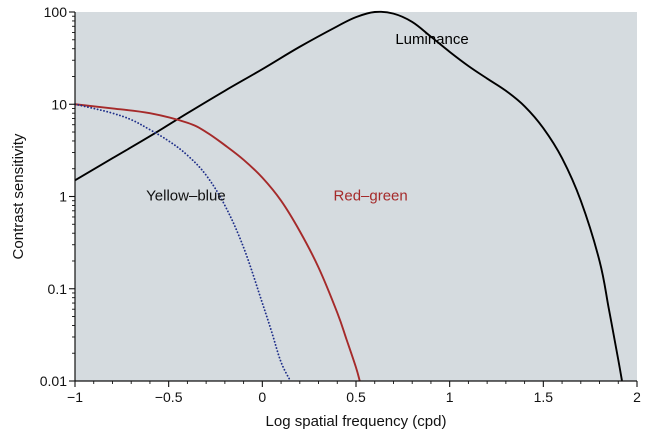 This screenshot has width=655, height=442. Describe the element at coordinates (371, 196) in the screenshot. I see `series-label-red-green: Red–green` at that location.